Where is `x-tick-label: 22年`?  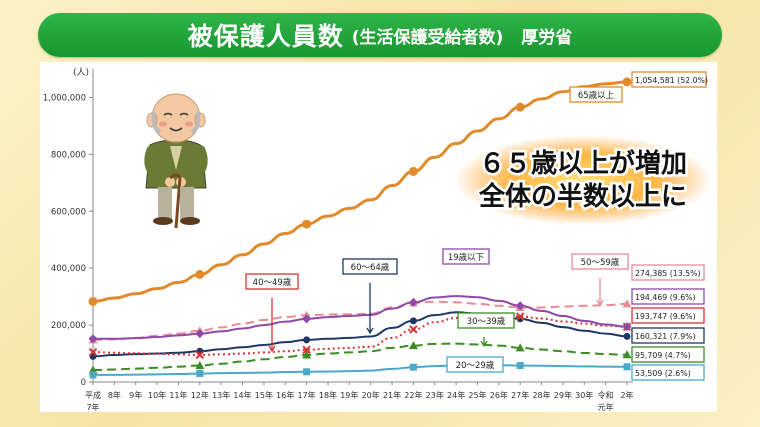 x-tick-label: 22年 is located at coordinates (413, 395).